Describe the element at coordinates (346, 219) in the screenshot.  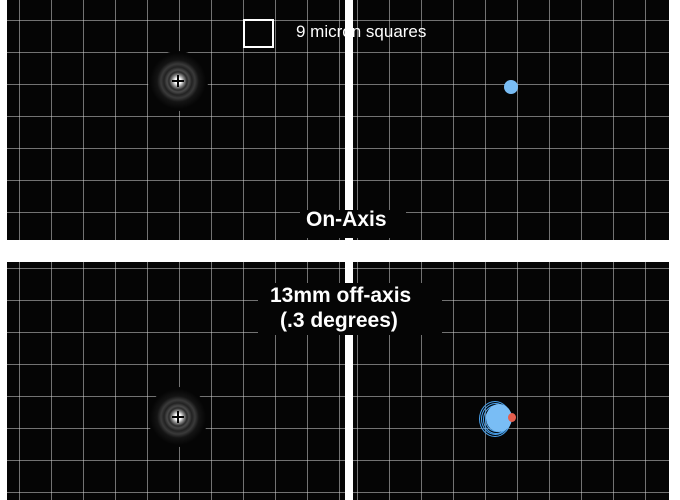
I see `on-axis-label: On-Axis` at that location.